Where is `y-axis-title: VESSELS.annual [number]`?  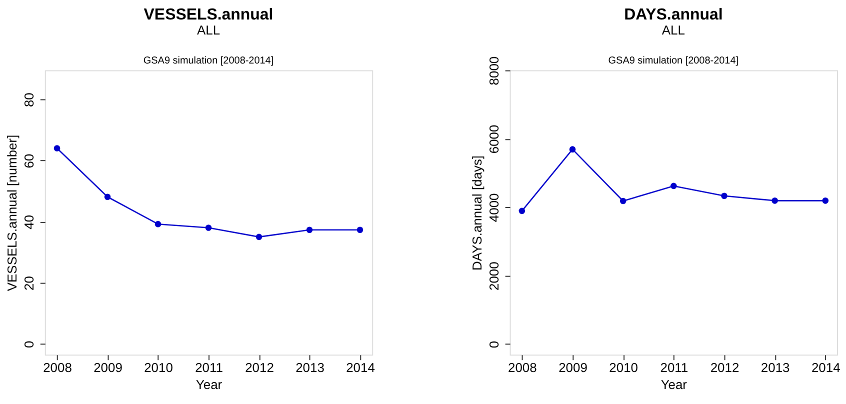 y-axis-title: VESSELS.annual [number] is located at coordinates (12, 213).